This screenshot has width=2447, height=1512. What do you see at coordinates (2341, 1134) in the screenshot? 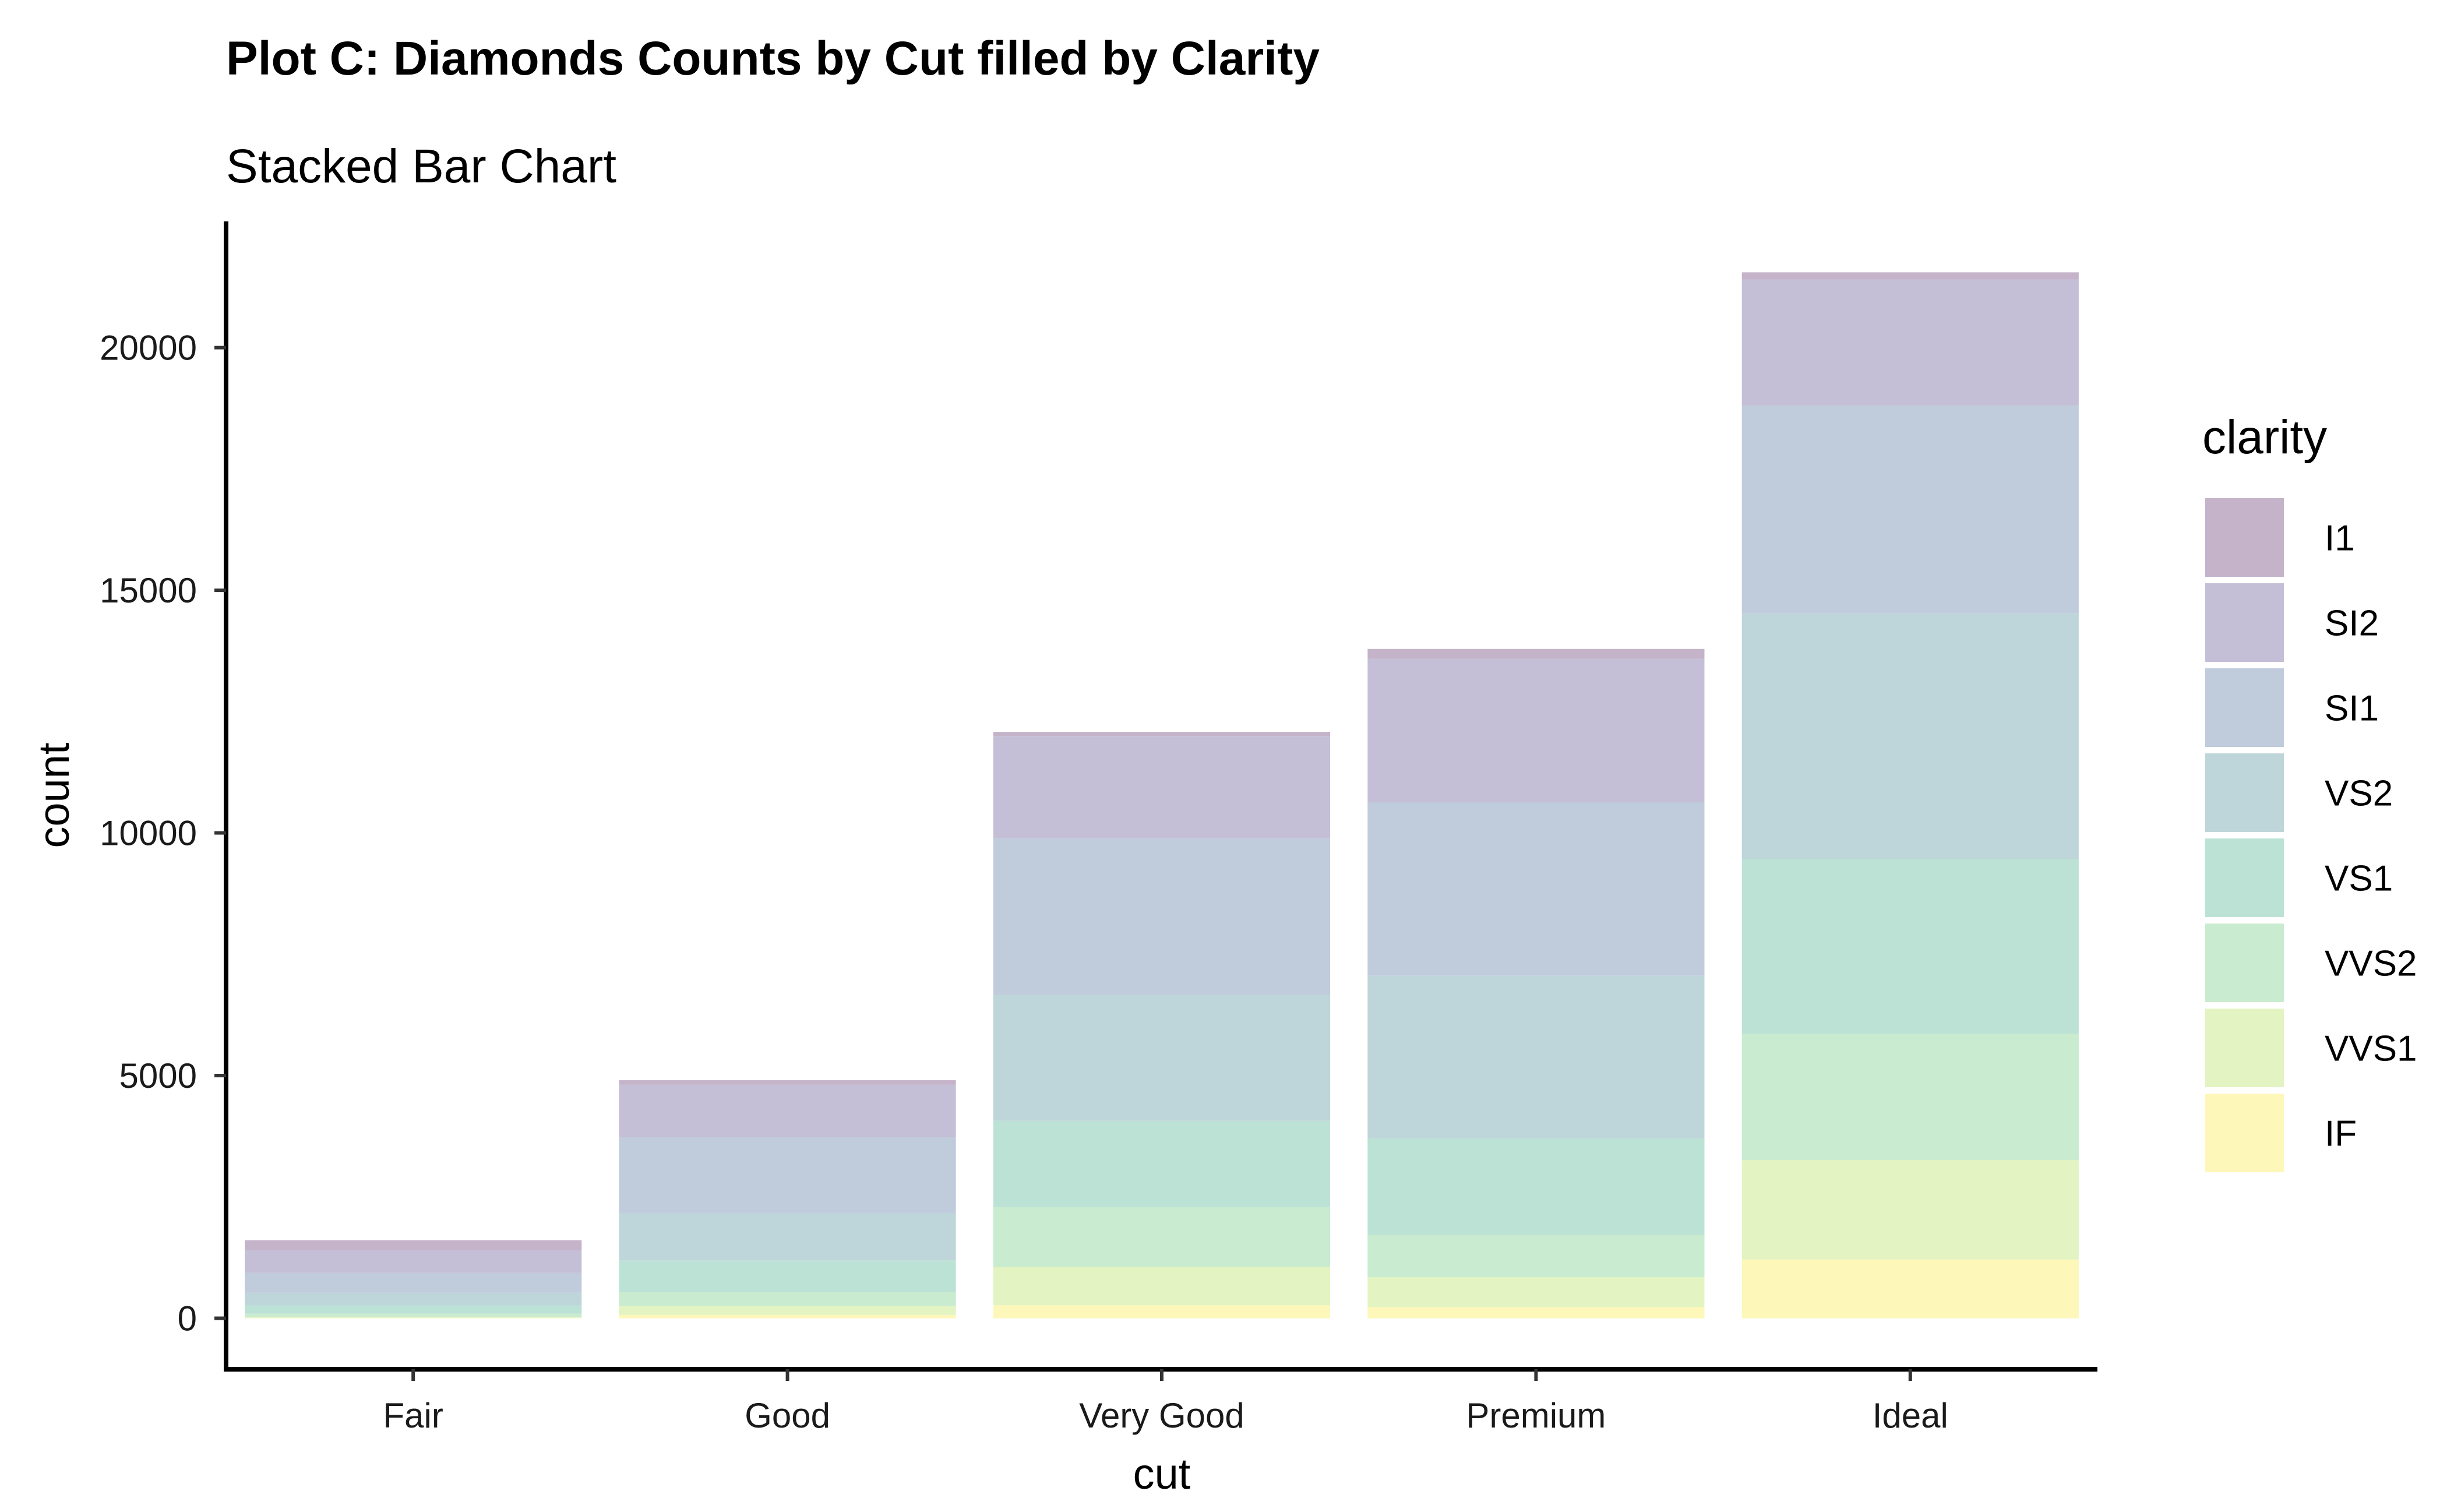
I see `legend-label: IF` at bounding box center [2341, 1134].